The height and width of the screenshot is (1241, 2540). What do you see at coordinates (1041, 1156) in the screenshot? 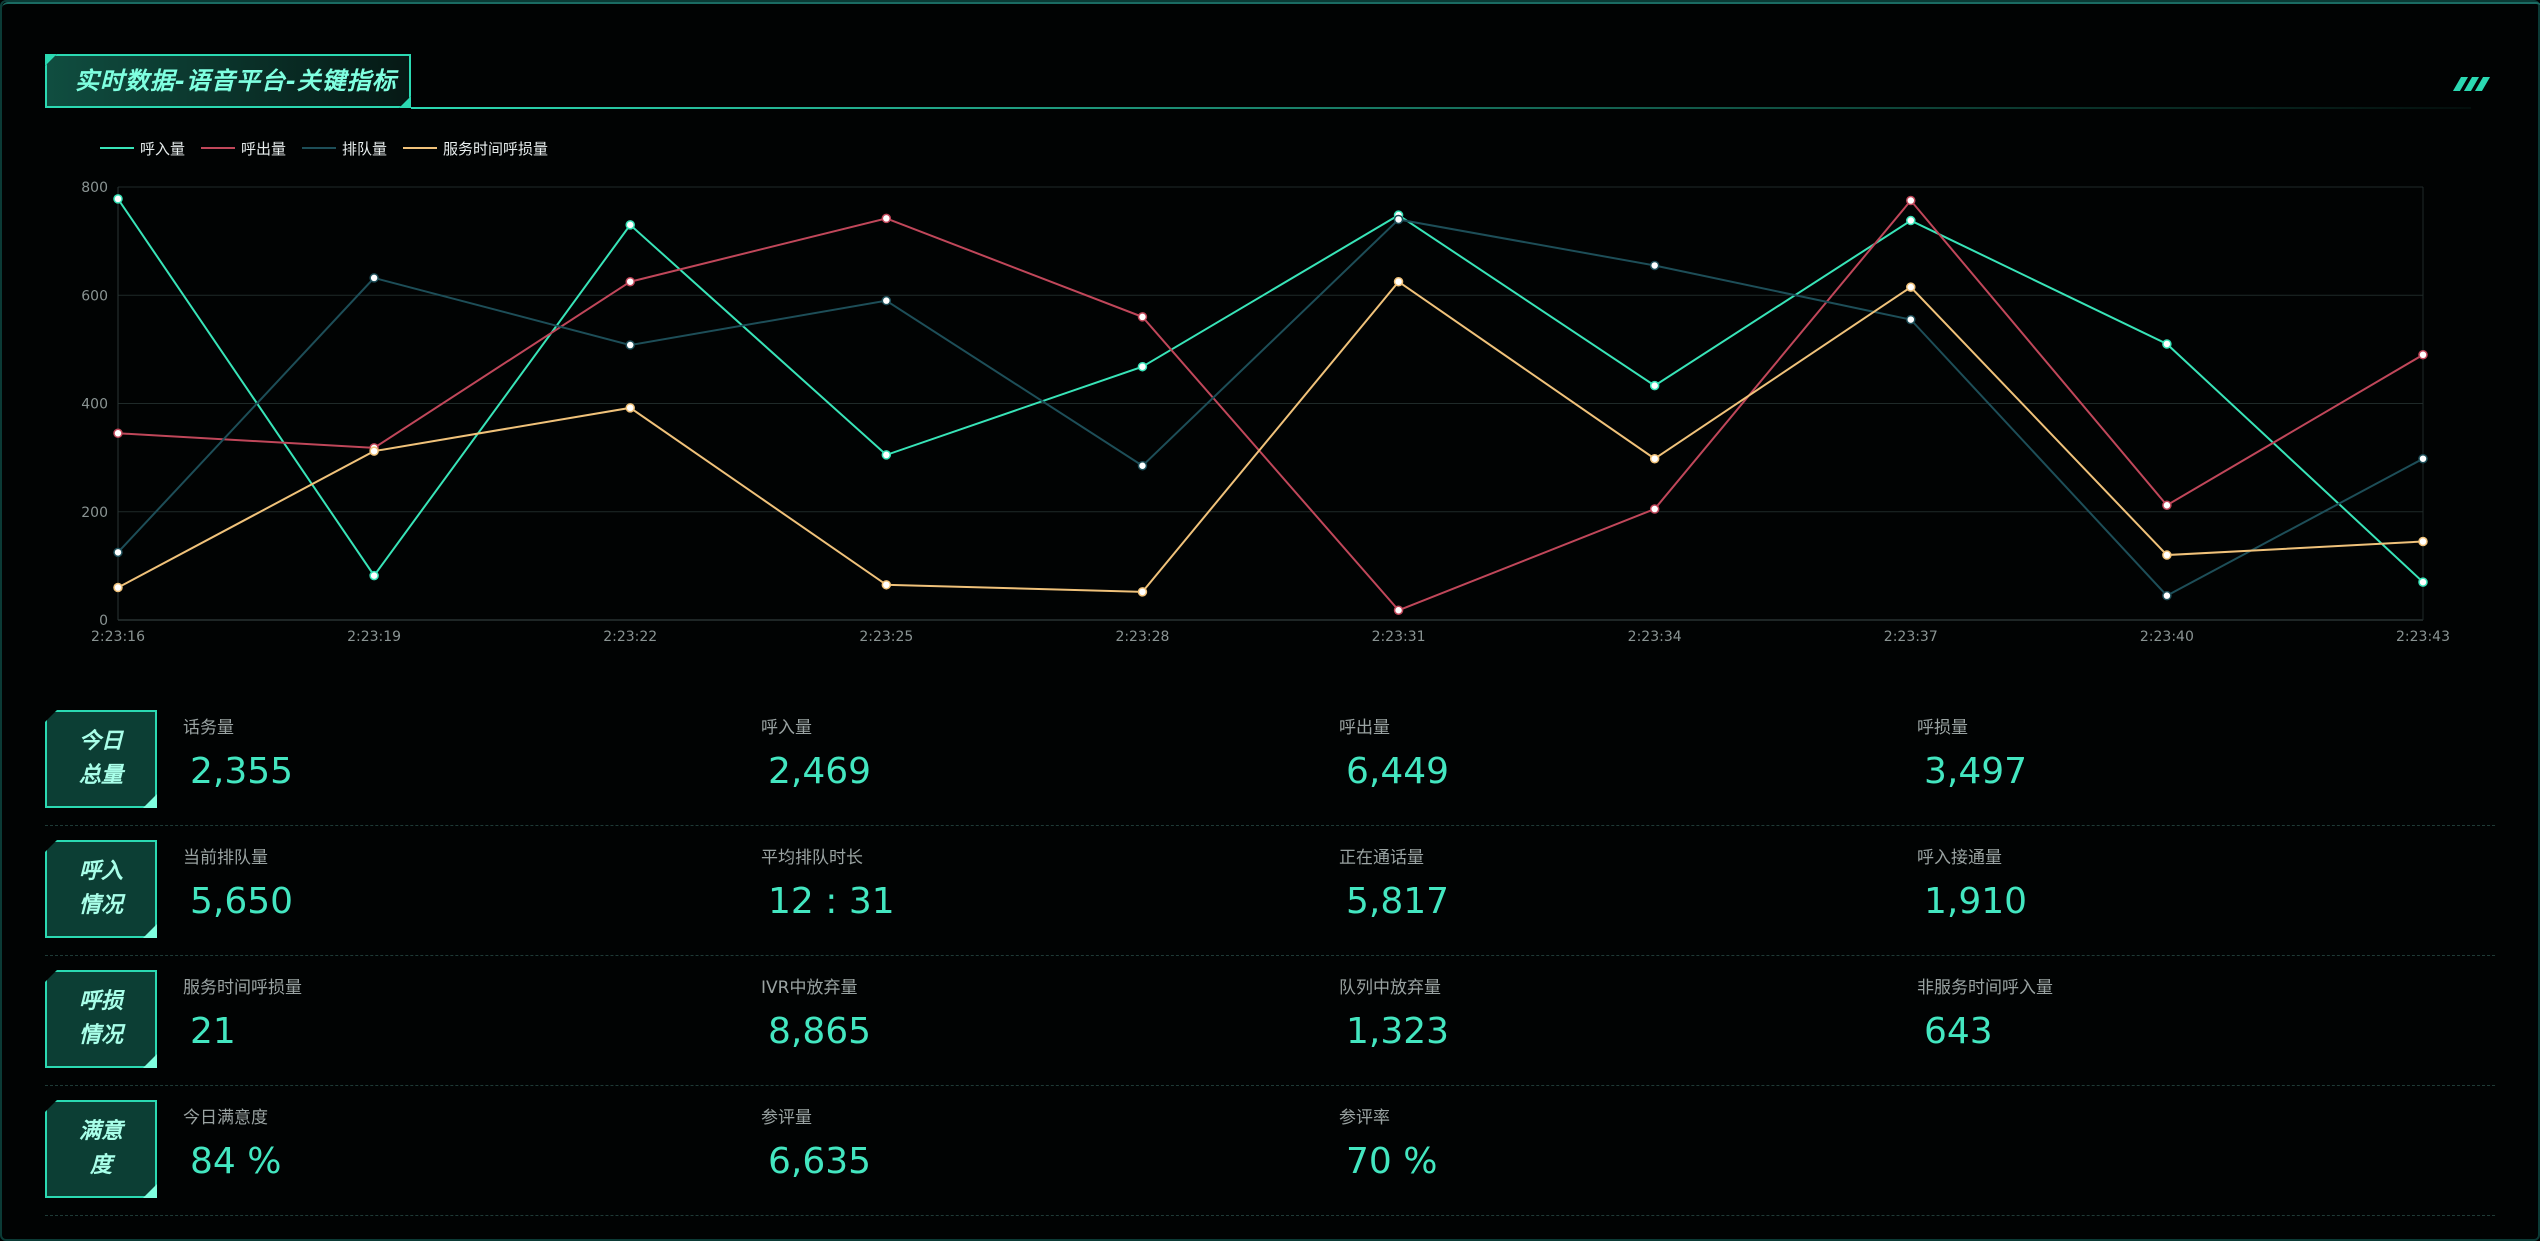
I see `kpi-metric: 参评量 6,635` at bounding box center [1041, 1156].